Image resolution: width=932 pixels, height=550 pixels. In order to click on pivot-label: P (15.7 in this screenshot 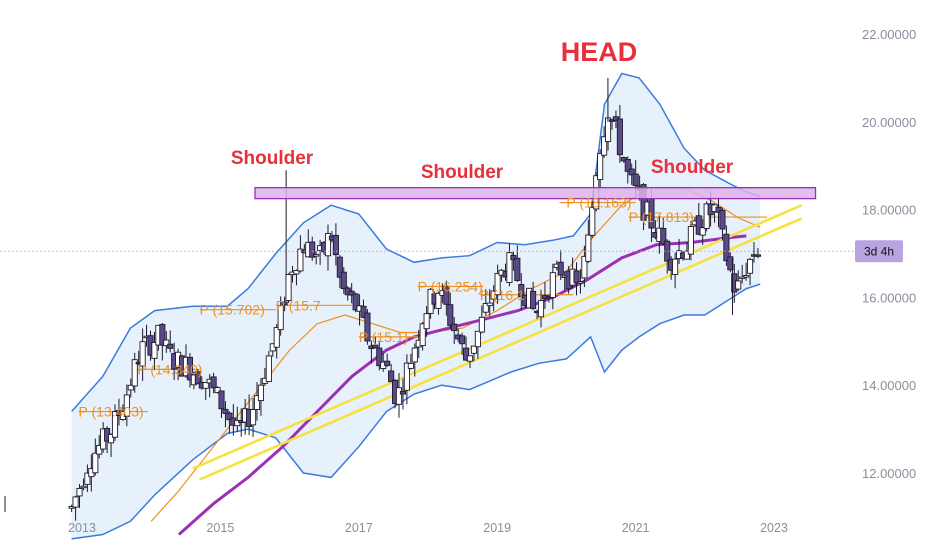, I will do `click(298, 305)`.